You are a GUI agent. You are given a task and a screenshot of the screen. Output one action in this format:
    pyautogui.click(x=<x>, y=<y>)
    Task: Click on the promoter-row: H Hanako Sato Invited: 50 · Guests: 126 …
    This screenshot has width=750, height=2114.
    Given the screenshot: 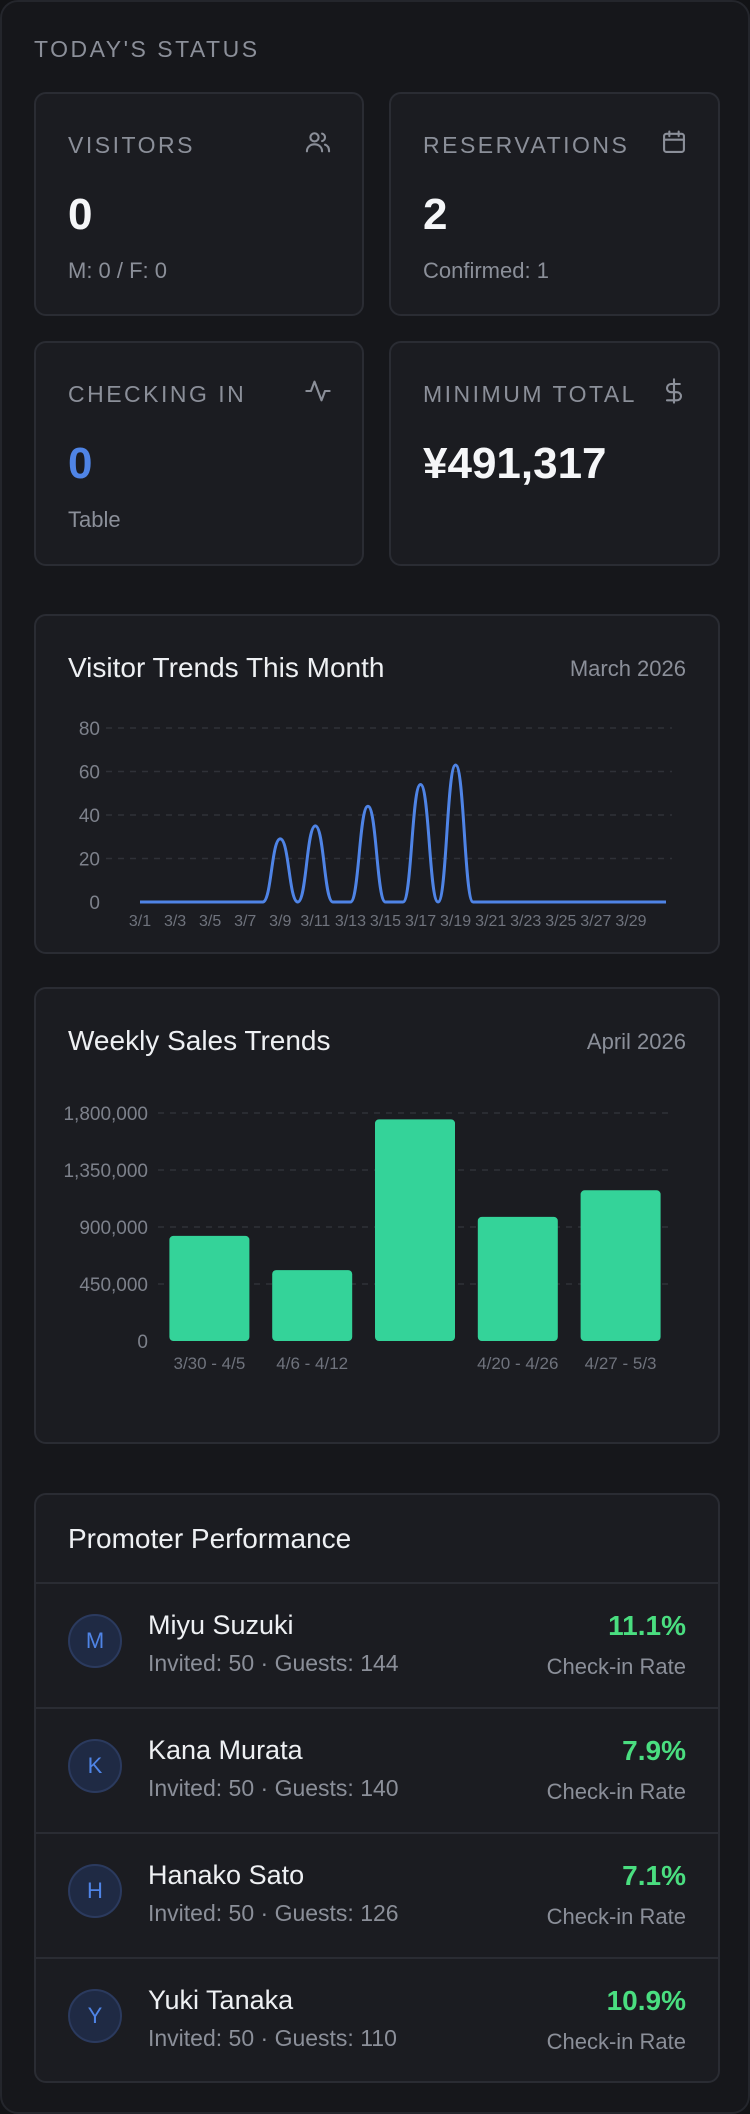 What is the action you would take?
    pyautogui.click(x=377, y=1894)
    